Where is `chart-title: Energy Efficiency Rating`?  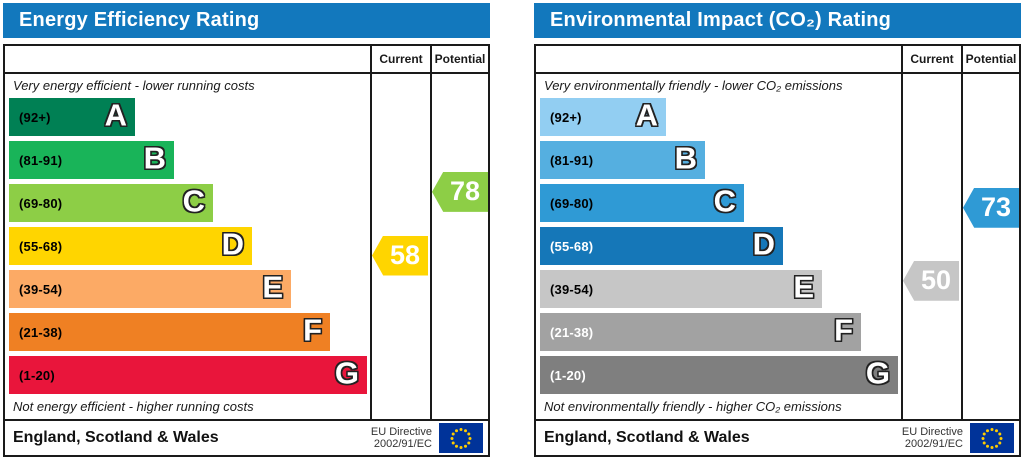
chart-title: Energy Efficiency Rating is located at coordinates (139, 20).